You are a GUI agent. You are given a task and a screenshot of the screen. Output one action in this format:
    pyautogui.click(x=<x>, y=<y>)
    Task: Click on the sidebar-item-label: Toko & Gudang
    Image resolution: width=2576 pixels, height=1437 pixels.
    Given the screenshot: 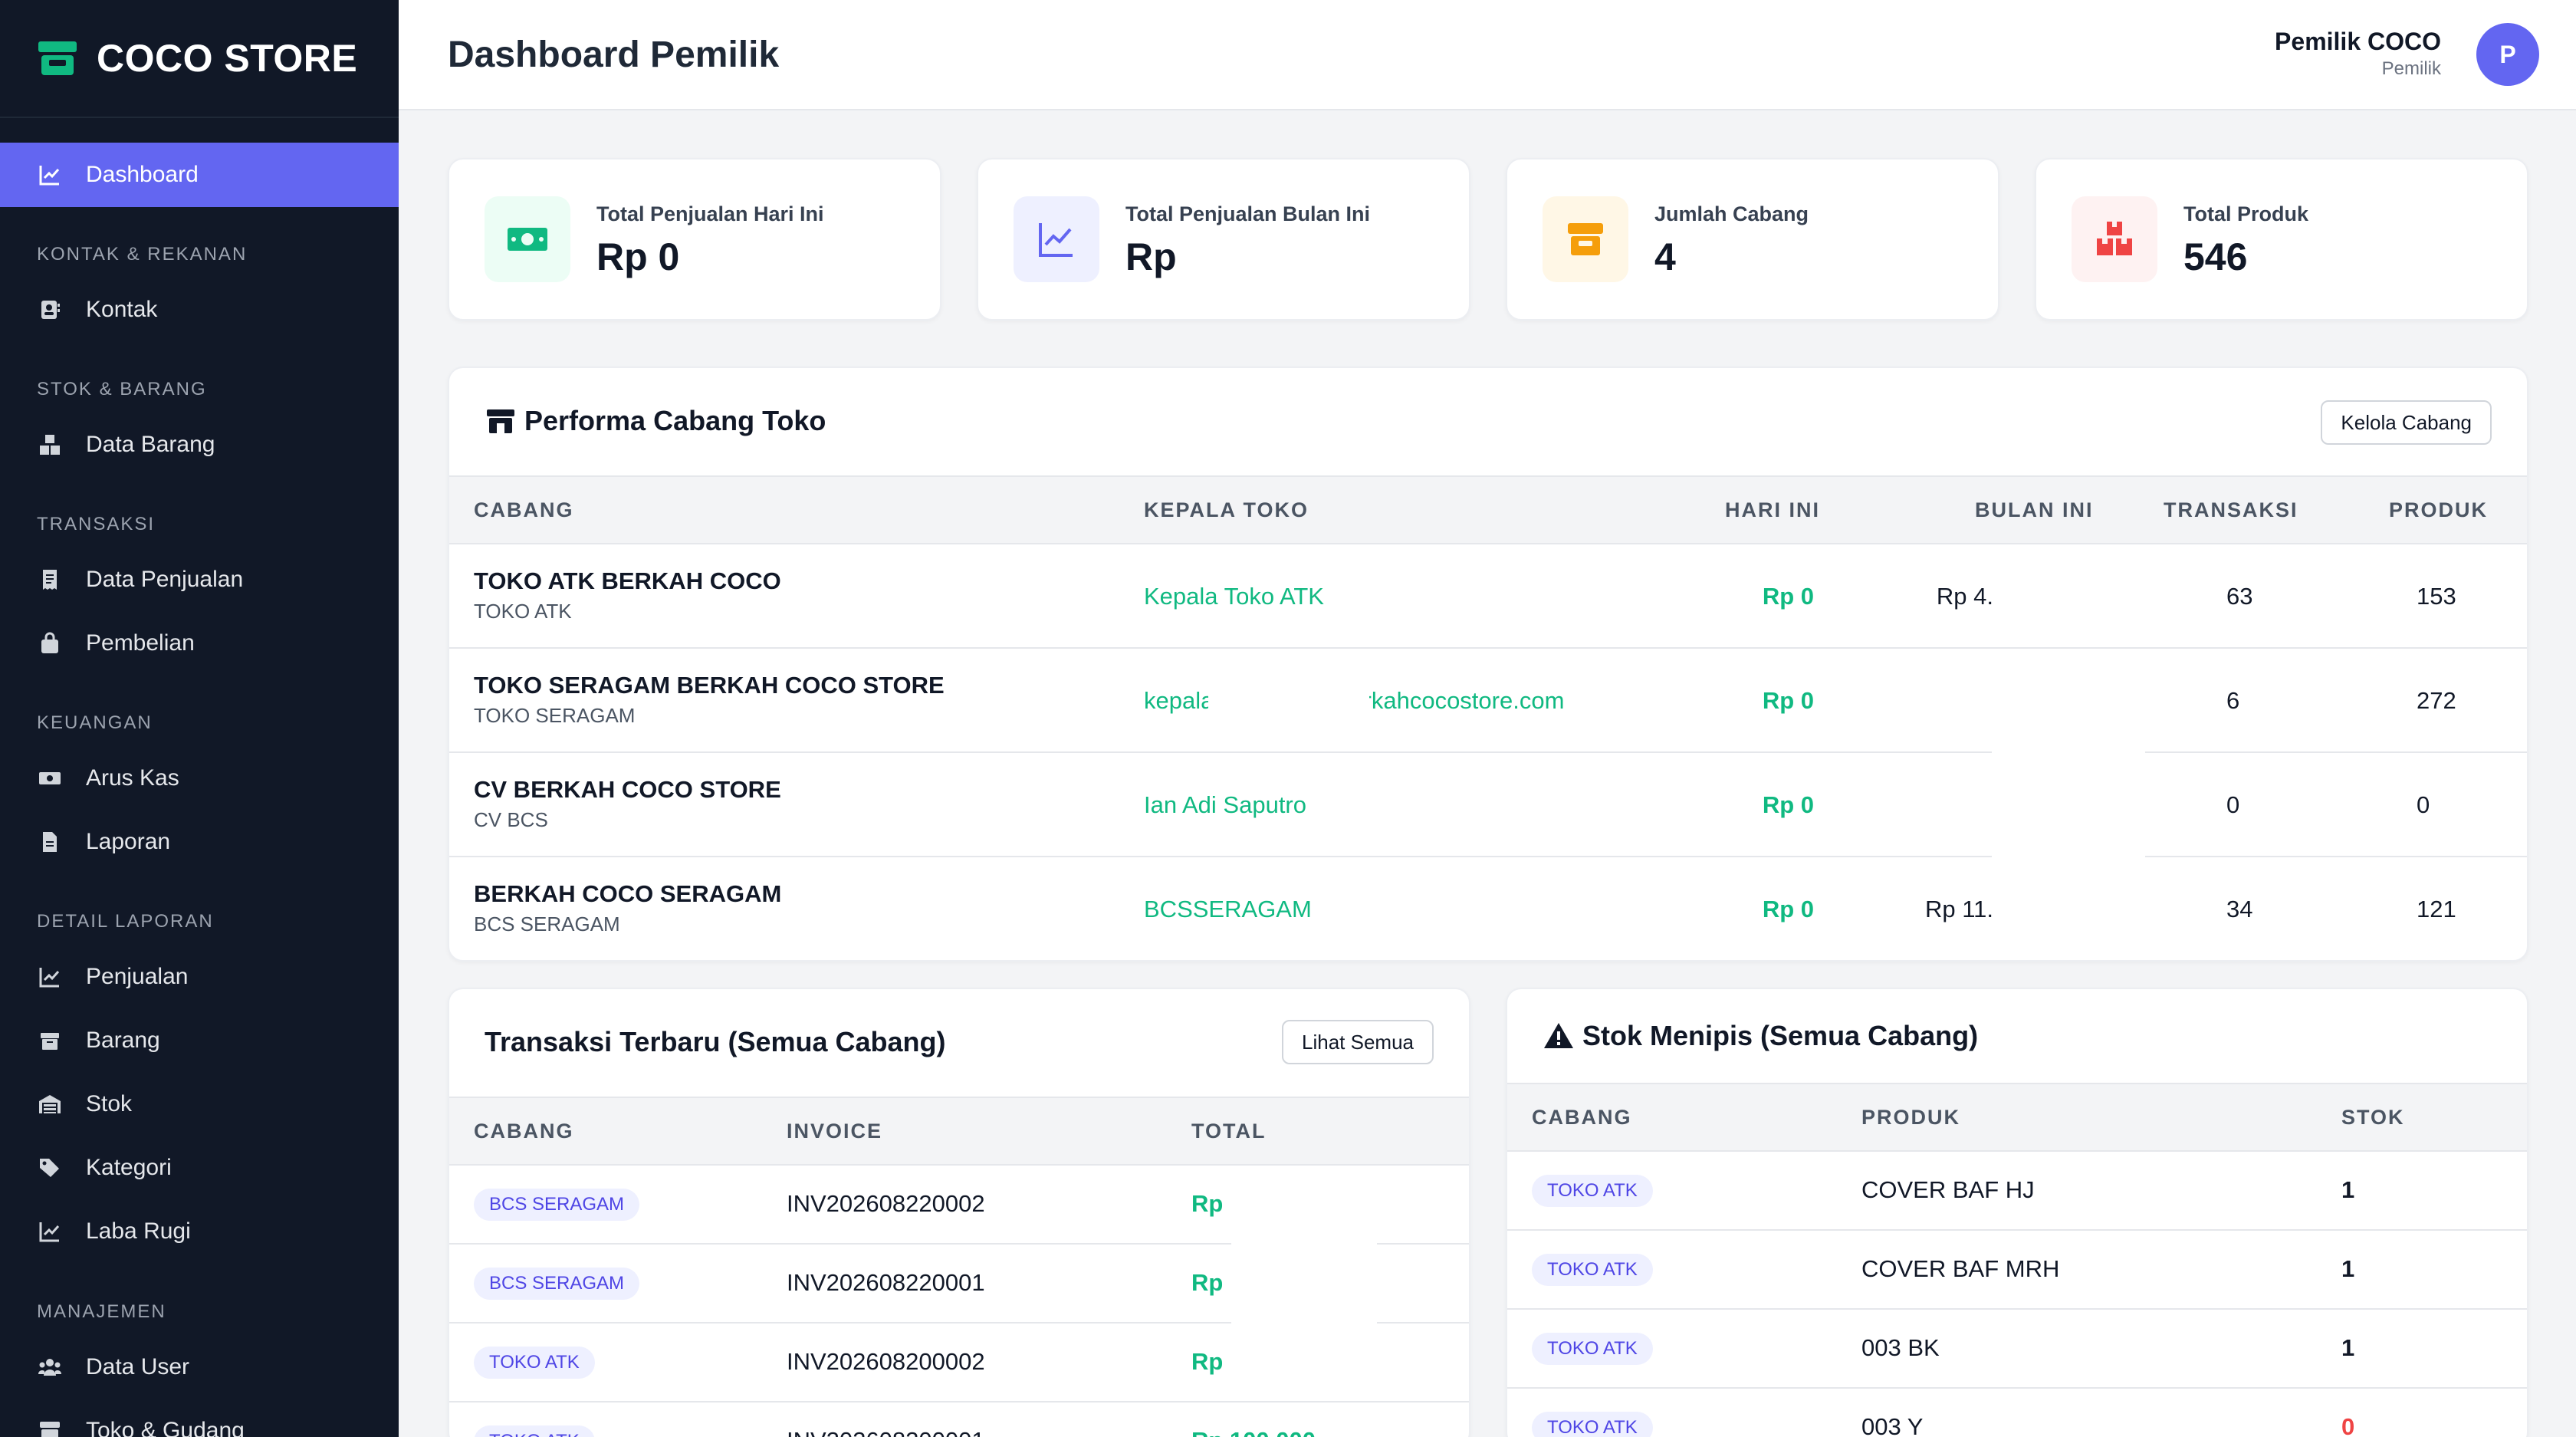 What is the action you would take?
    pyautogui.click(x=166, y=1427)
    